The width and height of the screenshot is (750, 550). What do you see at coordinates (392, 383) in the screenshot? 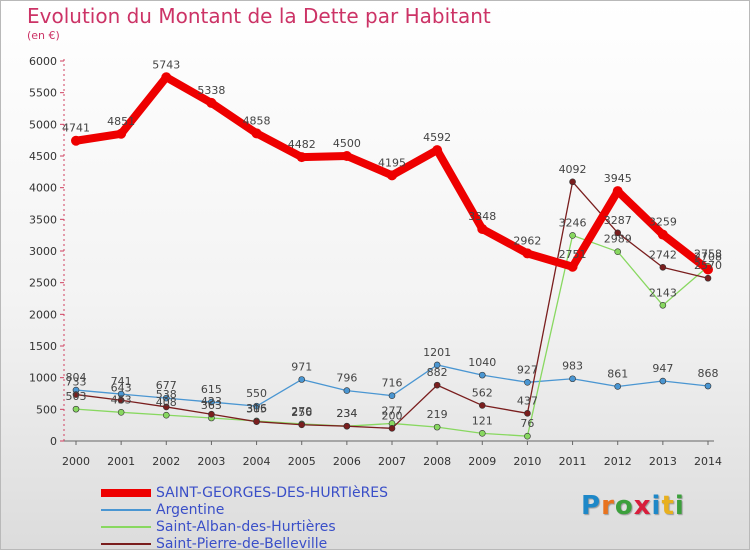
I see `data-label: 716` at bounding box center [392, 383].